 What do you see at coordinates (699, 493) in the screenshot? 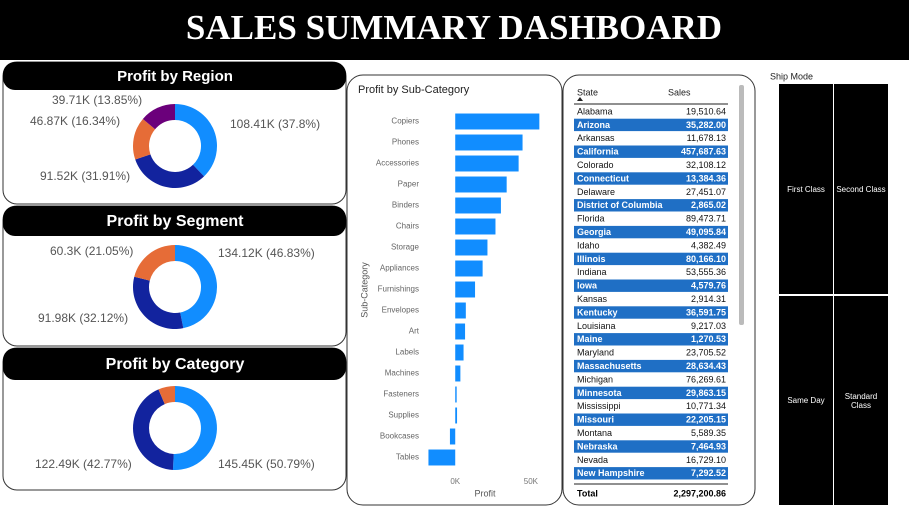
I see `total-value: 2,297,200.86` at bounding box center [699, 493].